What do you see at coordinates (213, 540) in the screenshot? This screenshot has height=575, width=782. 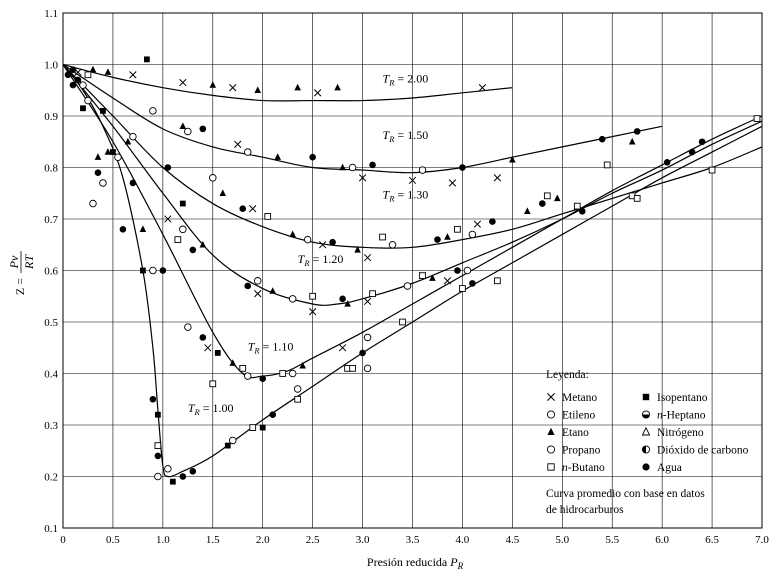 I see `x-tick-label: 1.5` at bounding box center [213, 540].